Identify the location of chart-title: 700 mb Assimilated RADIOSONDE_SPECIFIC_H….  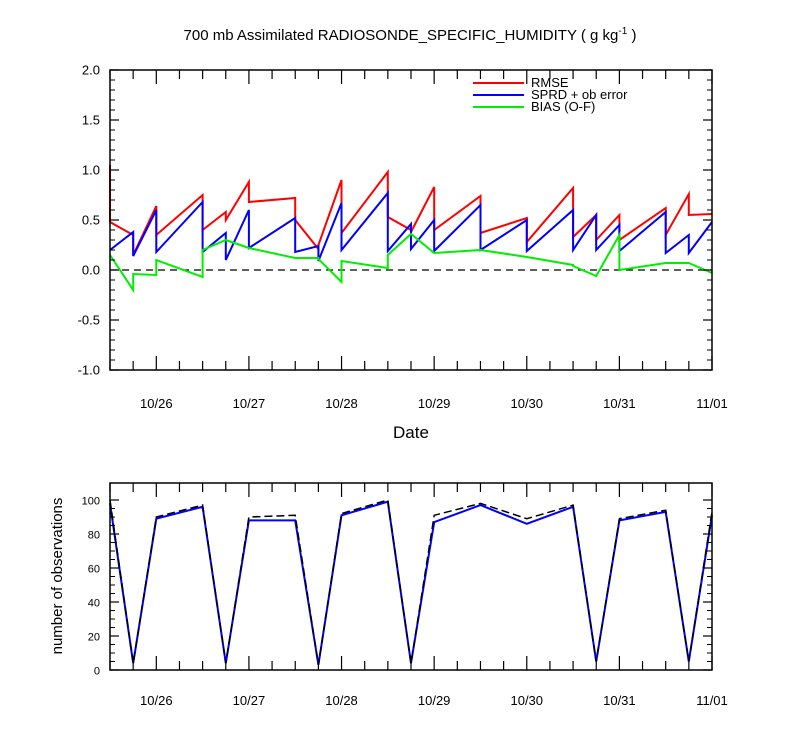
(410, 35).